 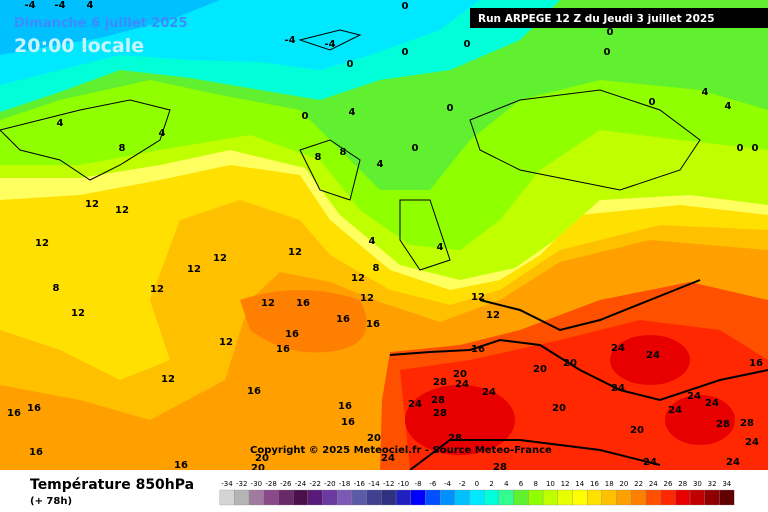 I want to click on legend-label: 4, so click(x=506, y=484).